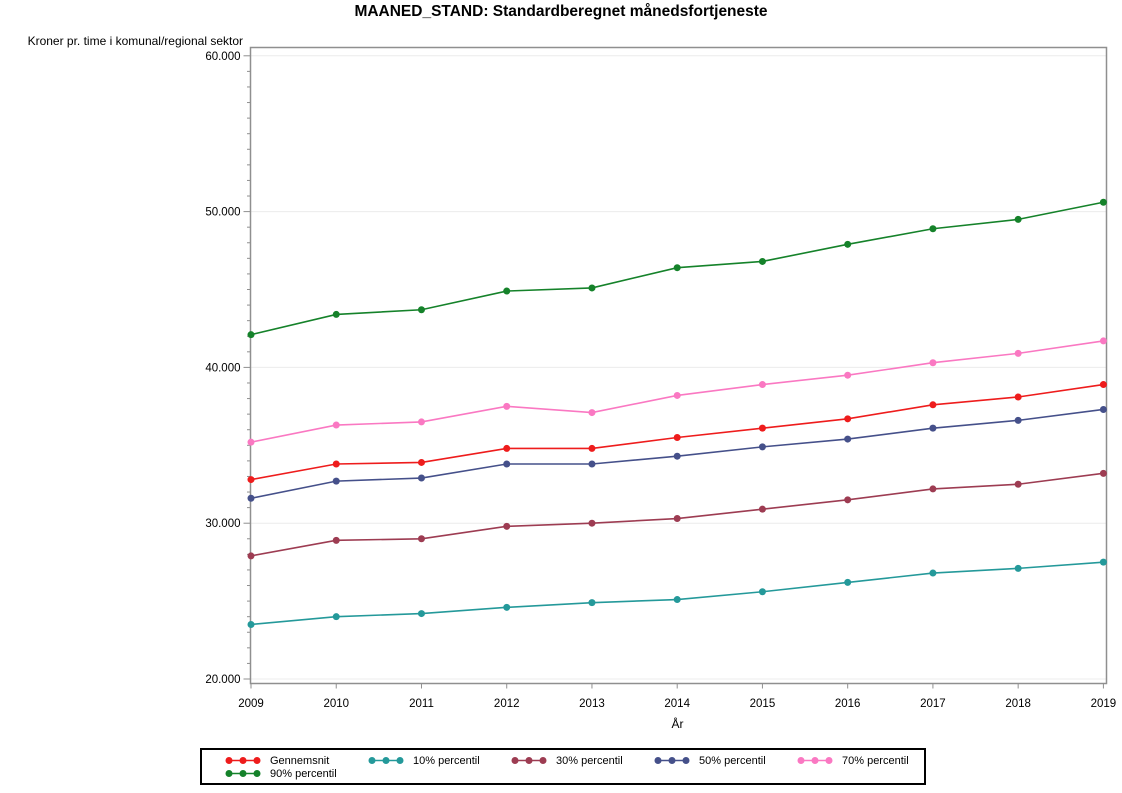  What do you see at coordinates (592, 704) in the screenshot?
I see `x-tick-label: 2013` at bounding box center [592, 704].